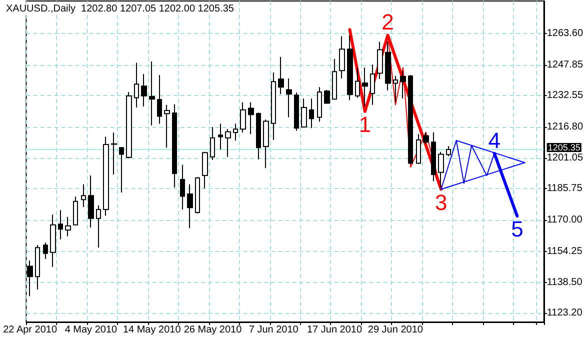 The image size is (586, 340). Describe the element at coordinates (564, 220) in the screenshot. I see `y-tick-label: 1170.00` at that location.